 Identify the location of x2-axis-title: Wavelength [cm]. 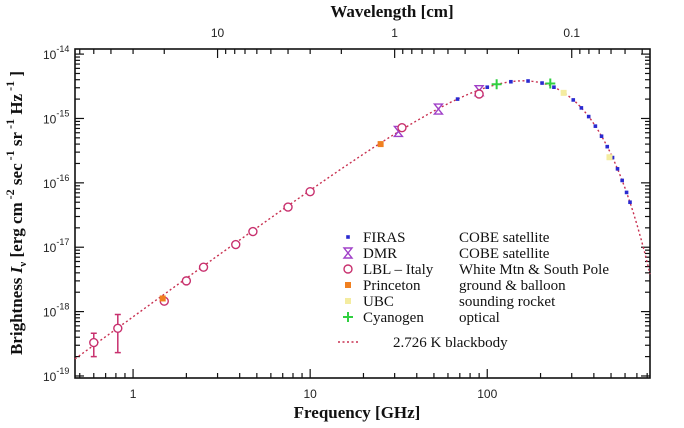
(391, 11).